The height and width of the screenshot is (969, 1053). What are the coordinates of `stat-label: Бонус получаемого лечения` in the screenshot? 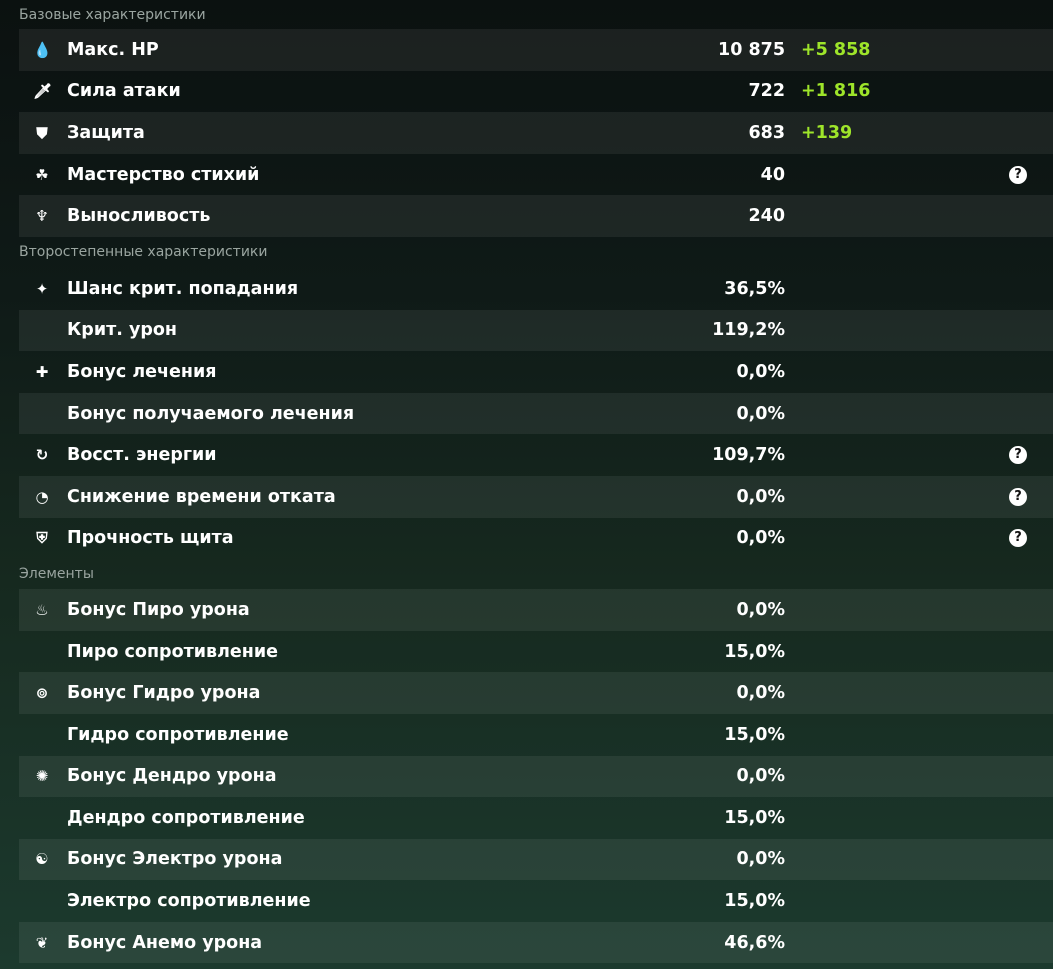 It's located at (211, 413).